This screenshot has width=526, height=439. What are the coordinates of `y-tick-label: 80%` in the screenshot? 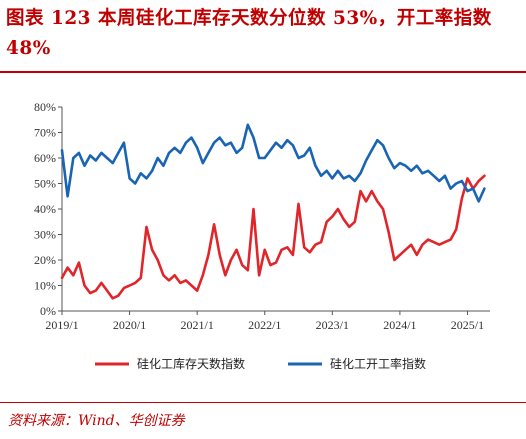 It's located at (45, 107).